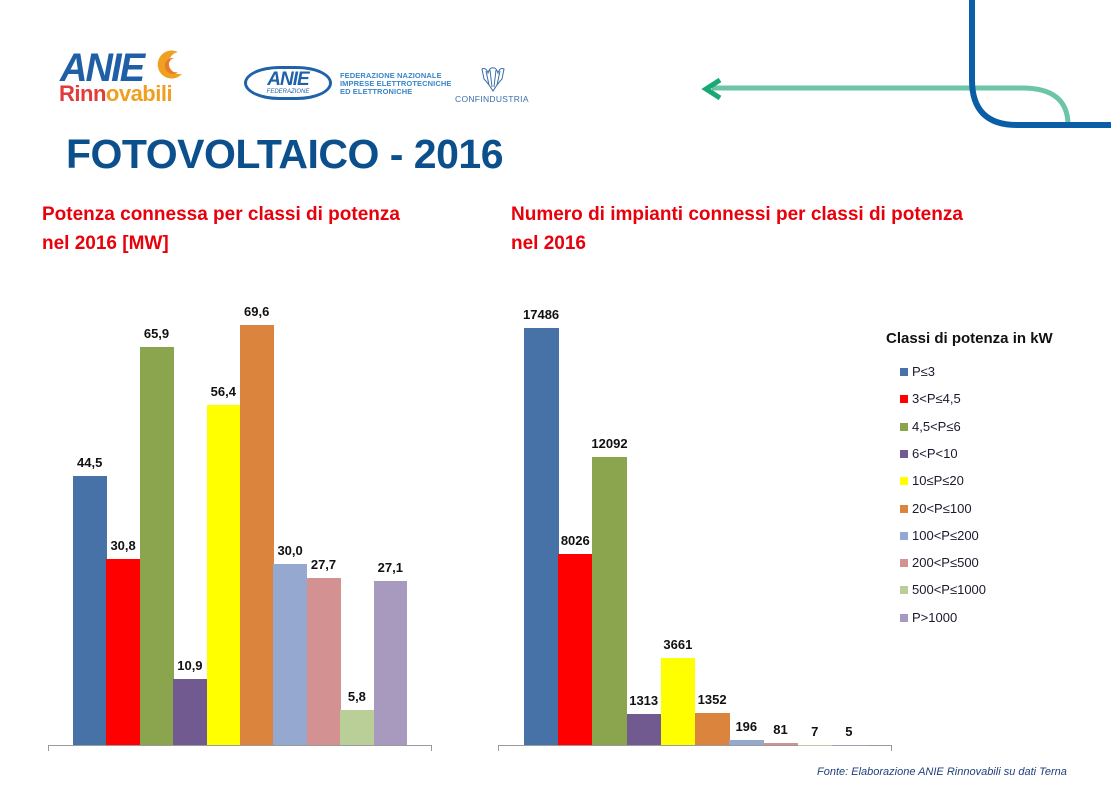 This screenshot has width=1111, height=785. Describe the element at coordinates (190, 666) in the screenshot. I see `bar-value-label: 10,9` at that location.